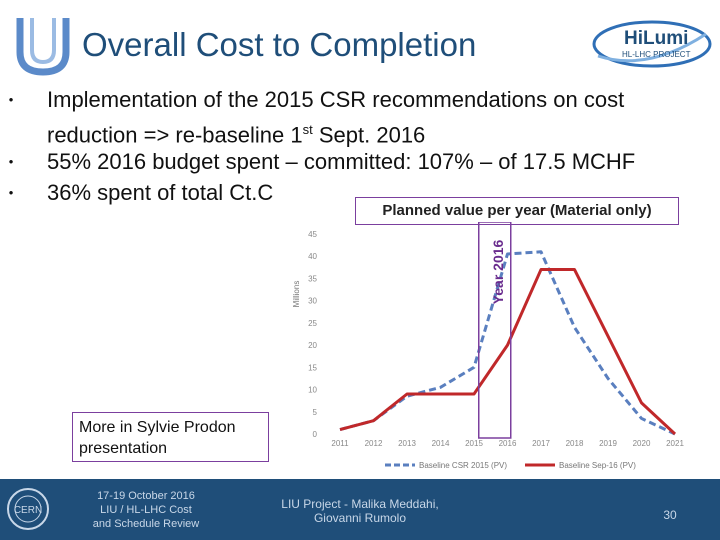 Image resolution: width=720 pixels, height=540 pixels. What do you see at coordinates (541, 443) in the screenshot?
I see `x-tick-label: 2017` at bounding box center [541, 443].